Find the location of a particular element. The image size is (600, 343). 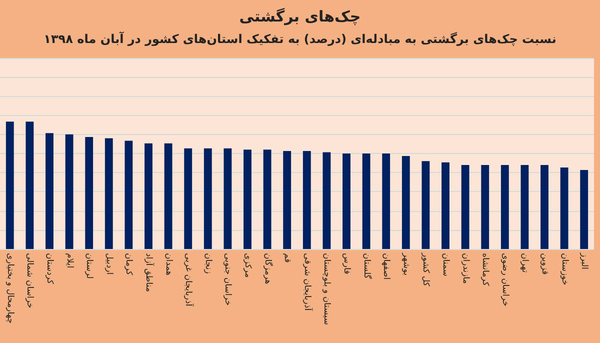

x-tick-label: چهارمحال و بختیاری is located at coordinates (9, 288).